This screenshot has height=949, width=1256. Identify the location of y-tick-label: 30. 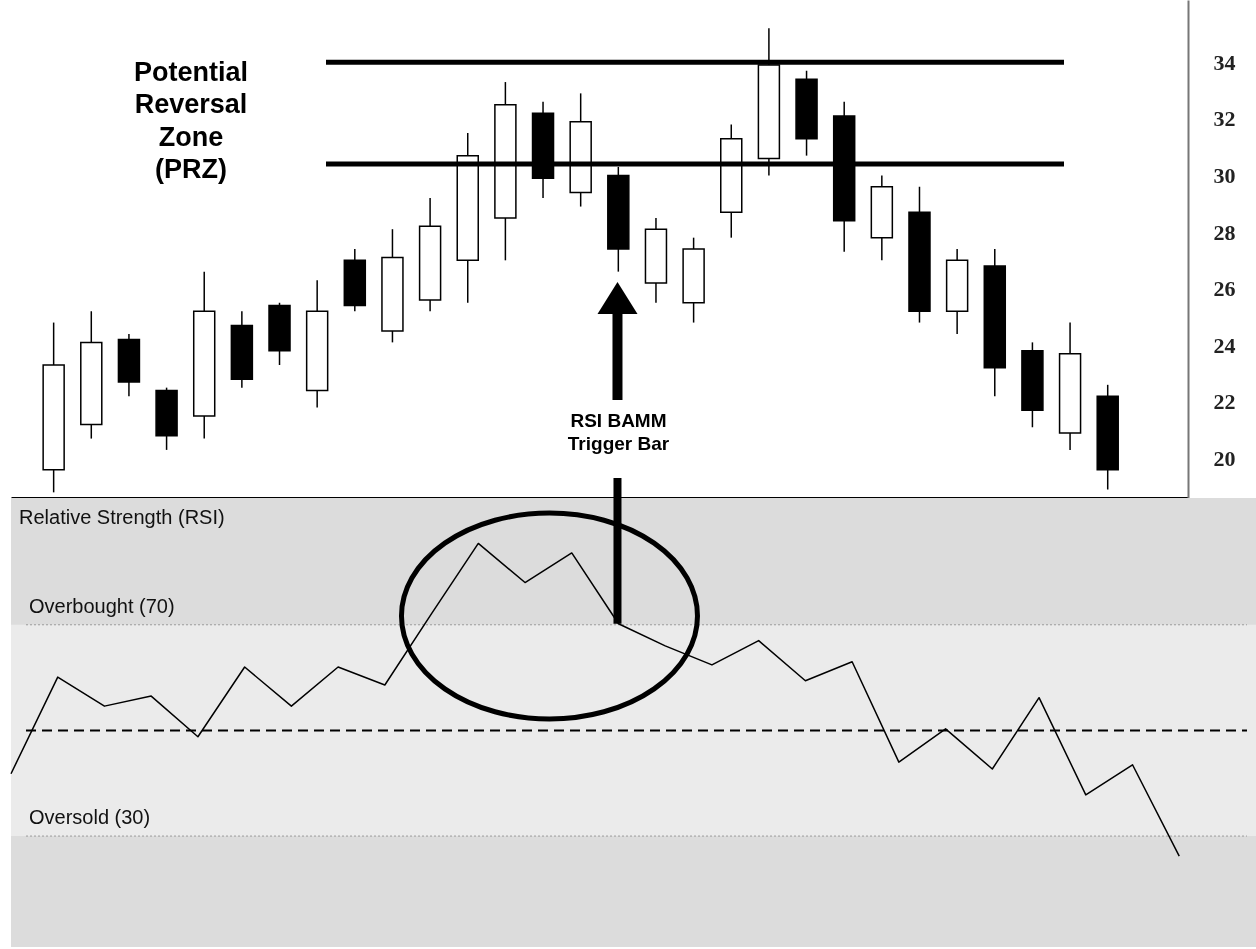
(1224, 175).